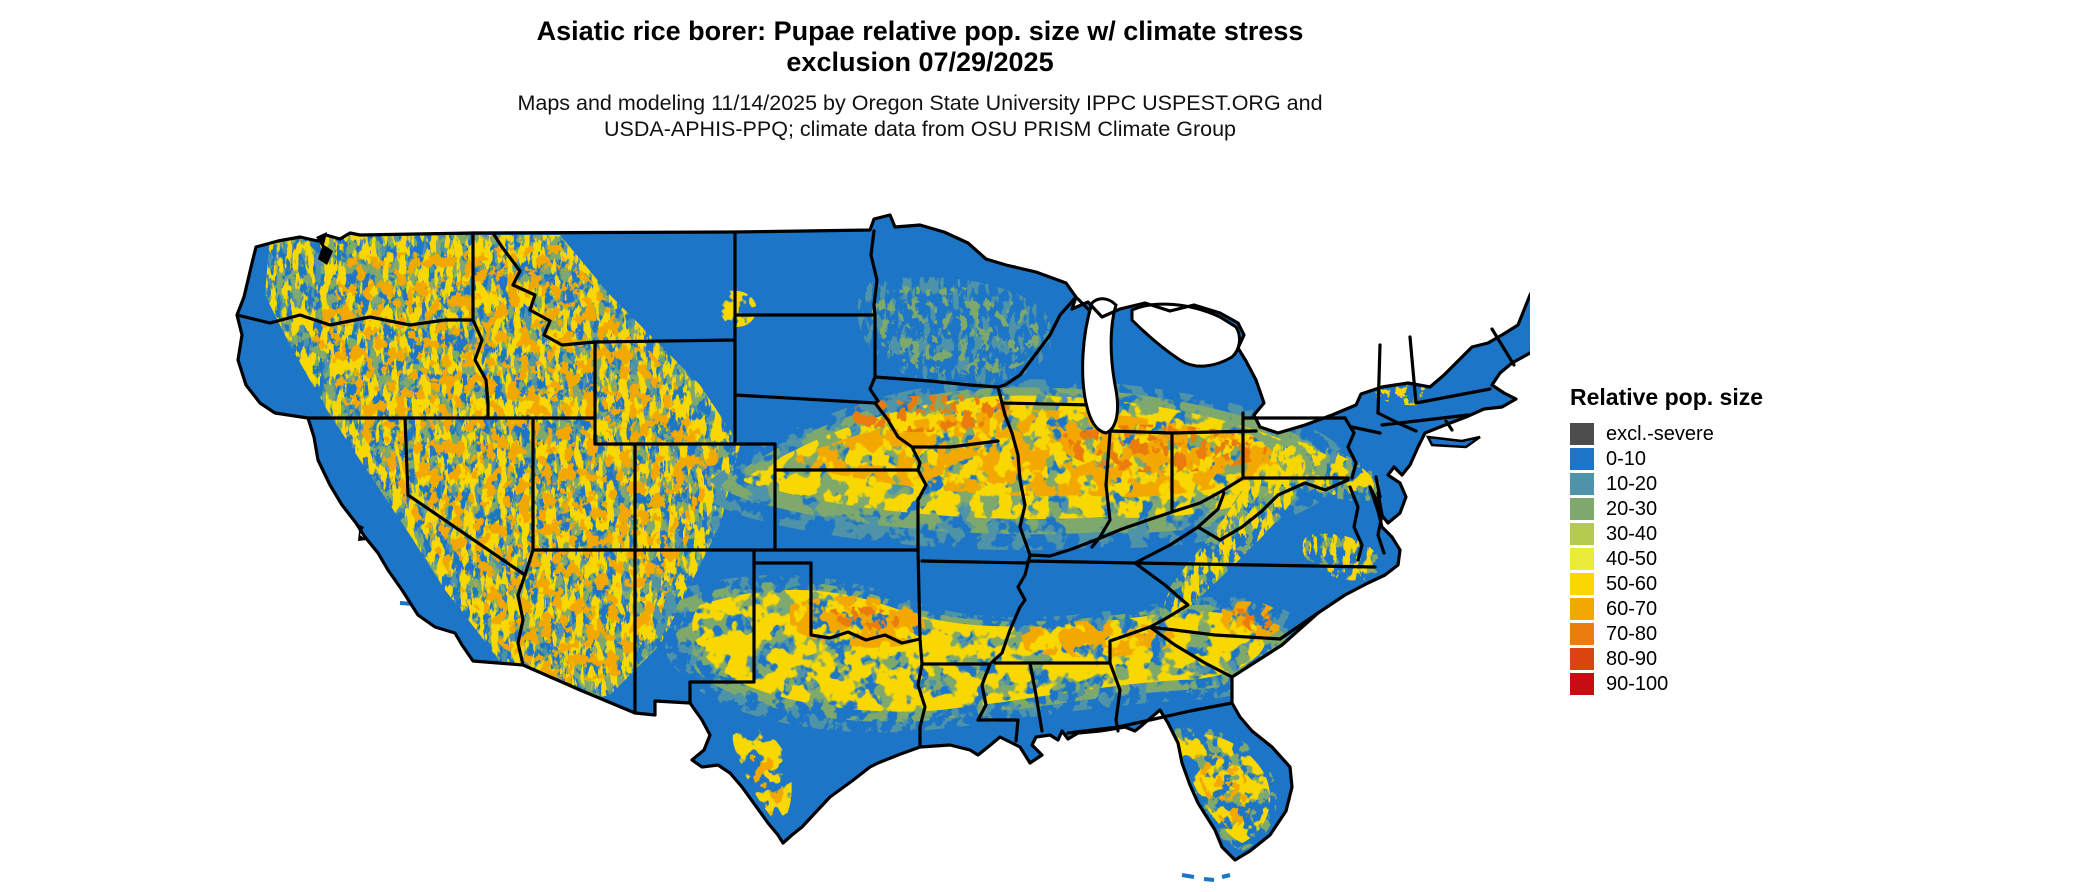  What do you see at coordinates (1685, 459) in the screenshot?
I see `legend-entry: 0-10` at bounding box center [1685, 459].